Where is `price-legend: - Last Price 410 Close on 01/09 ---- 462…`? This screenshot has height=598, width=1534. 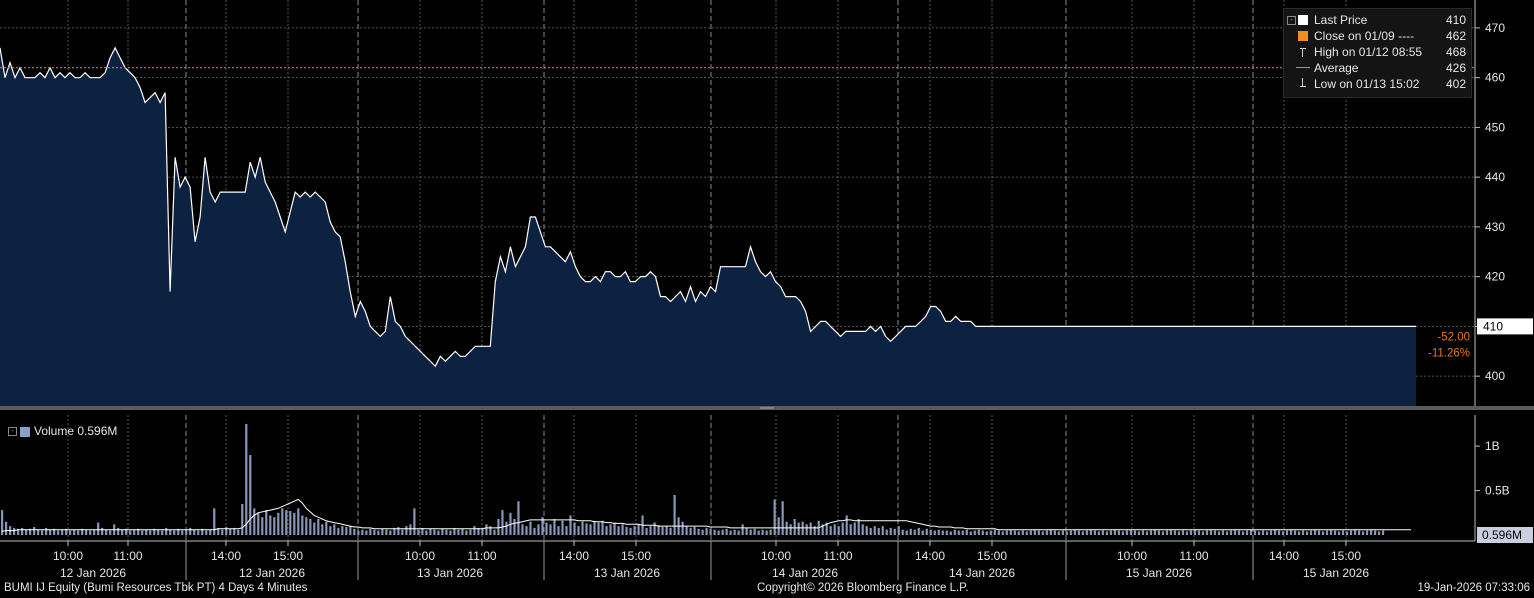
price-legend: - Last Price 410 Close on 01/09 ---- 462… is located at coordinates (1377, 53).